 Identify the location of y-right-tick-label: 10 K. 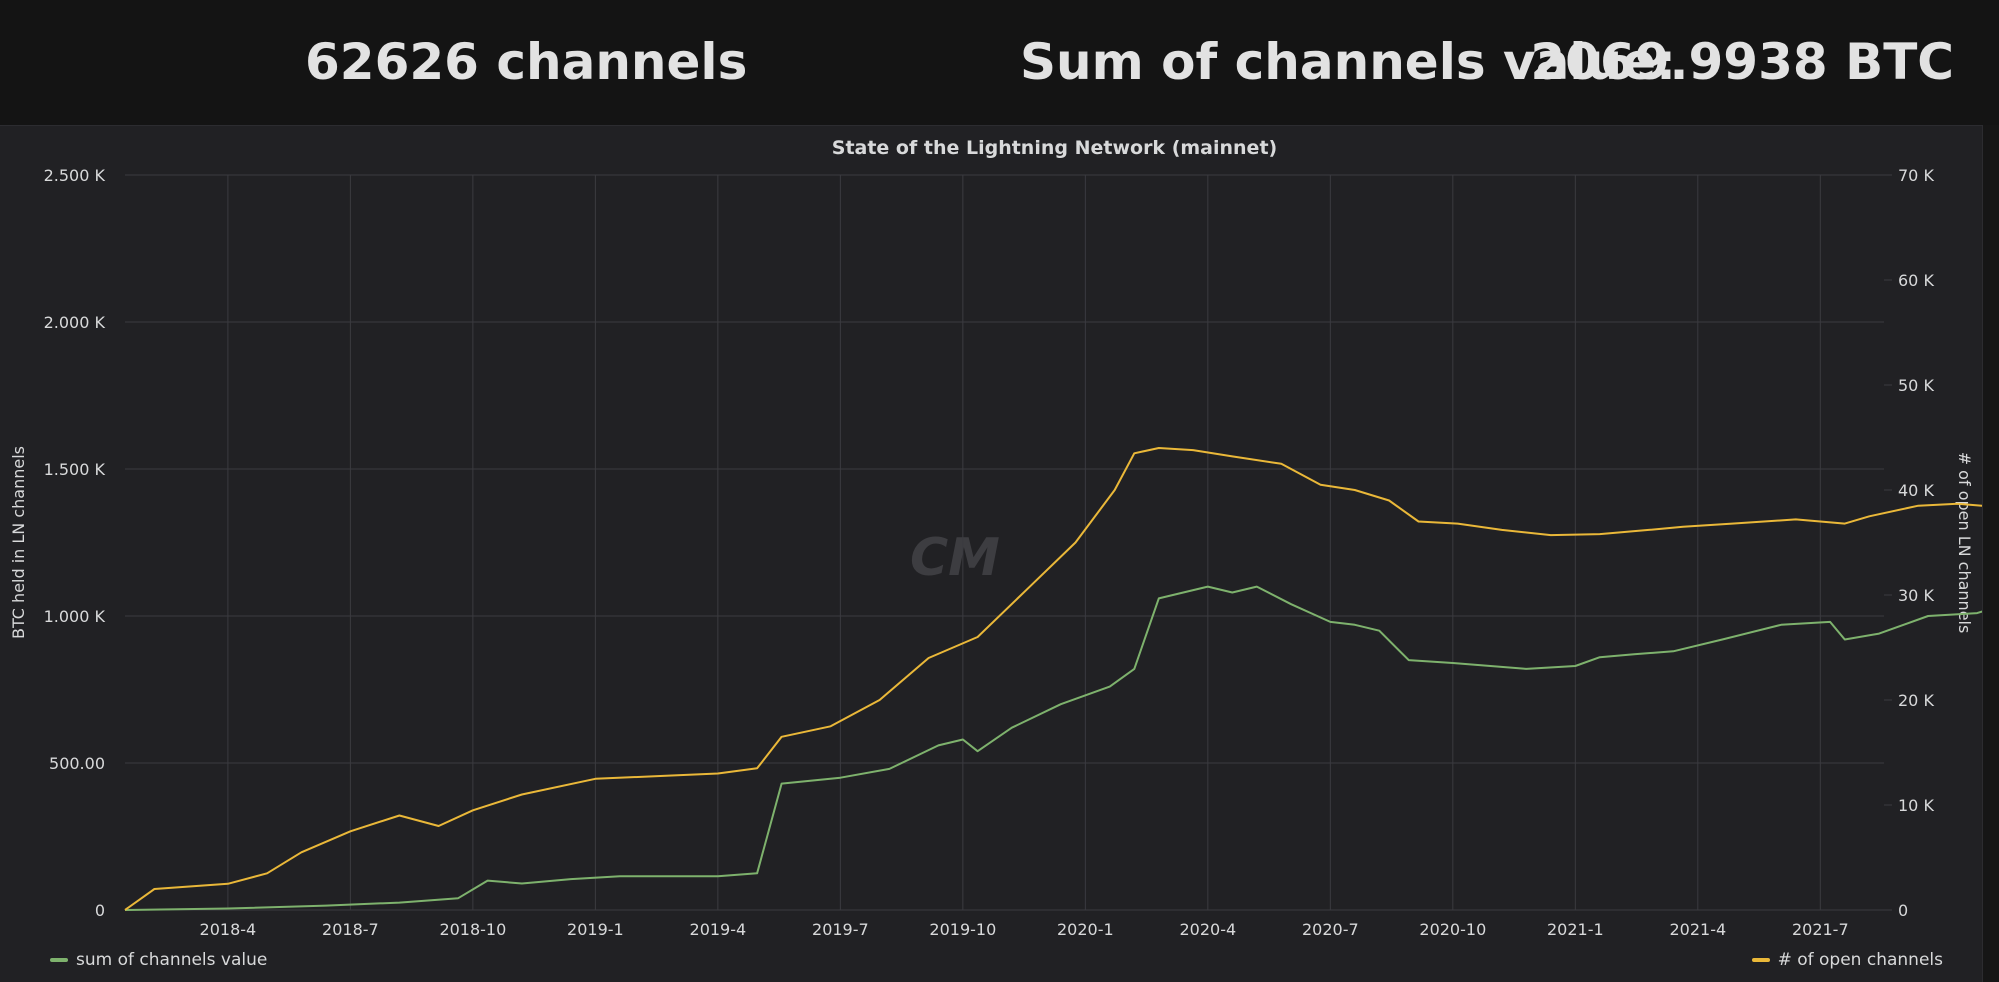
(1916, 805).